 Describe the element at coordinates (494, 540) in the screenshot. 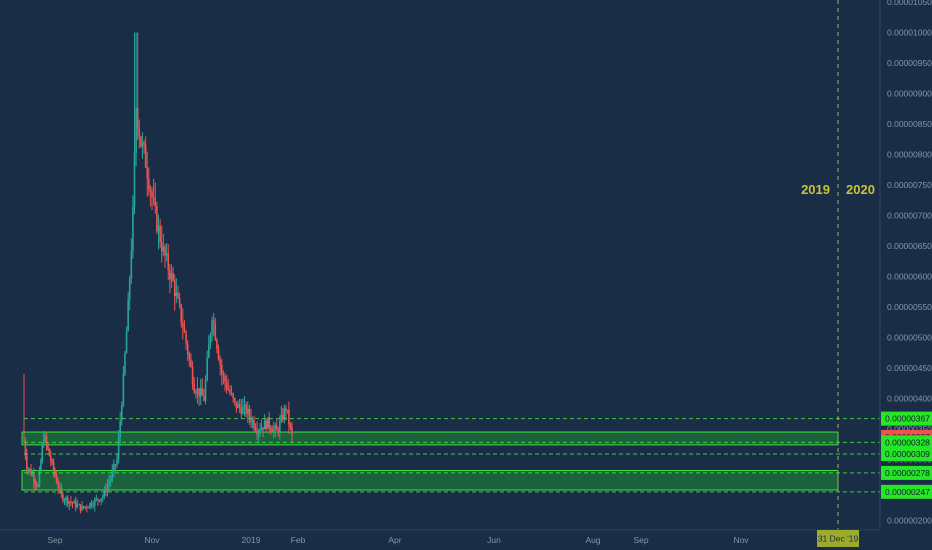

I see `time-tick-label: Jun` at that location.